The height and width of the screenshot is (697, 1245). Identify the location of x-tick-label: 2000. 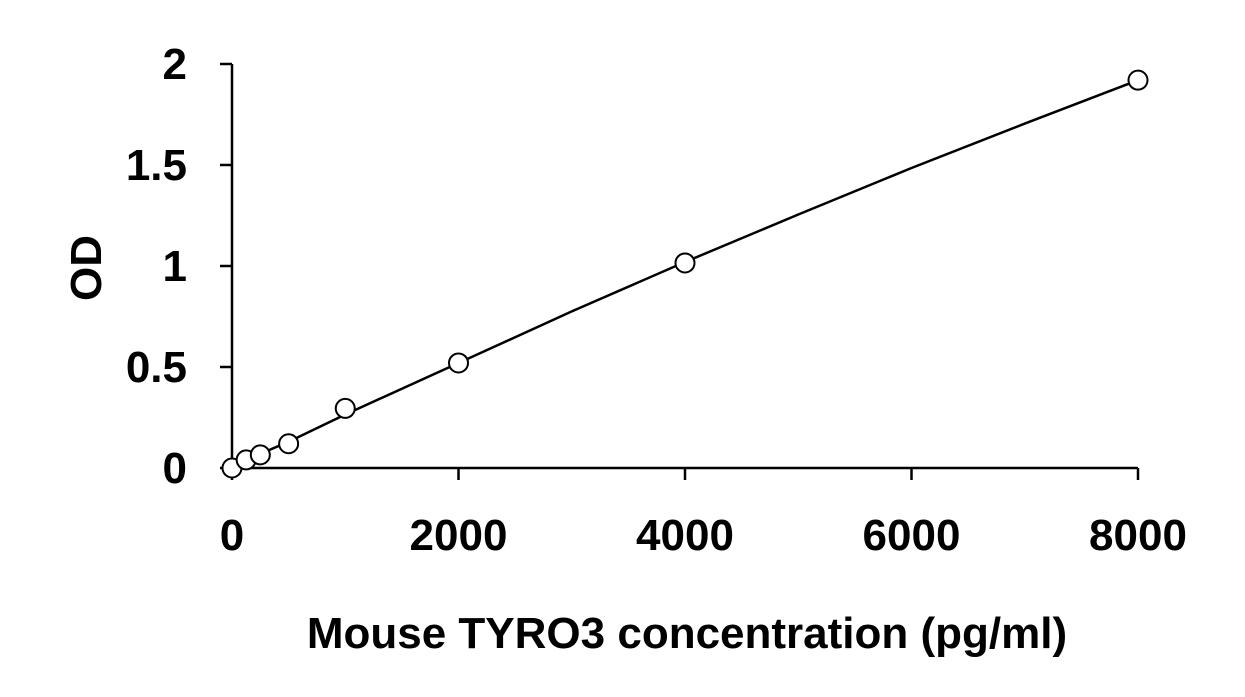
(459, 535).